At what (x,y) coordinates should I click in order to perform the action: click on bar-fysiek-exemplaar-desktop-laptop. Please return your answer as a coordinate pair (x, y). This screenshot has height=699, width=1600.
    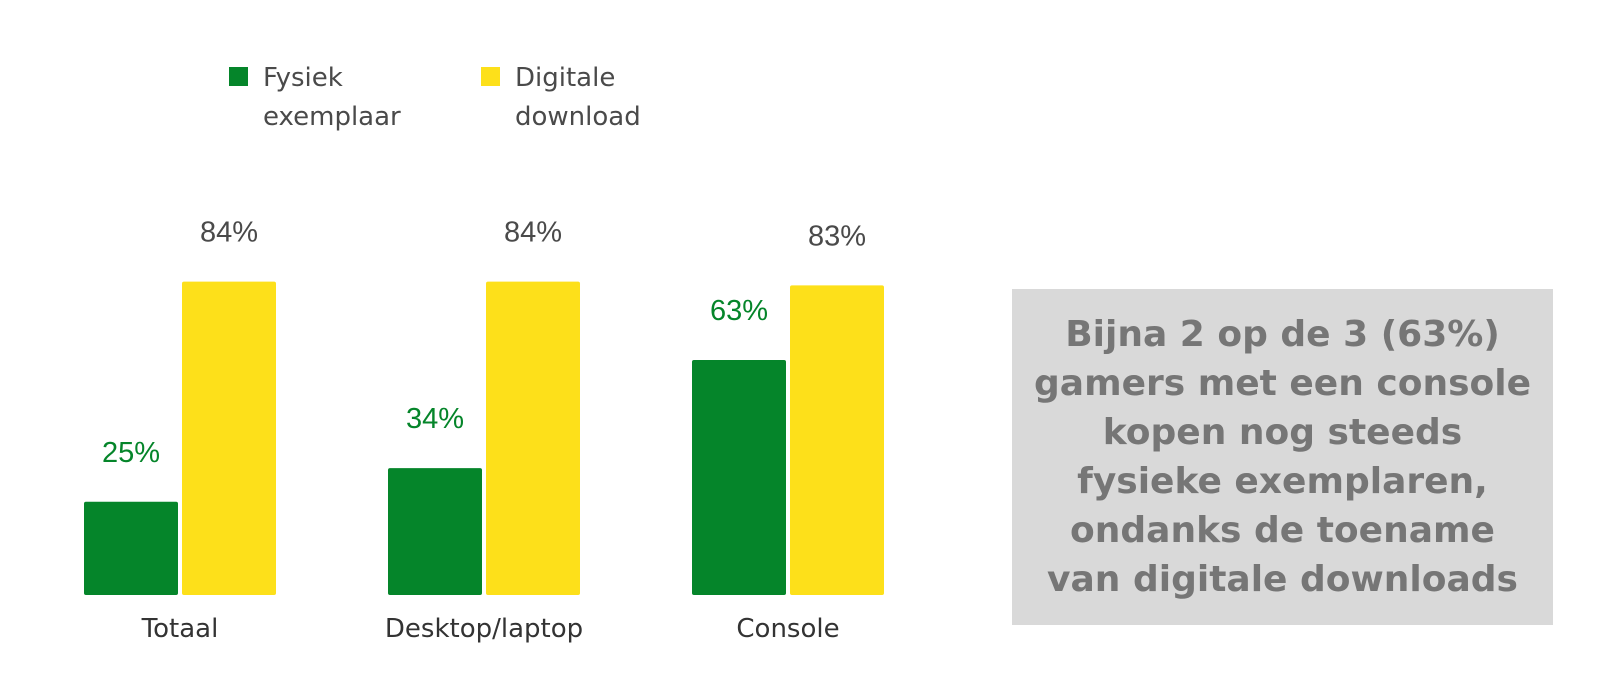
    Looking at the image, I should click on (435, 531).